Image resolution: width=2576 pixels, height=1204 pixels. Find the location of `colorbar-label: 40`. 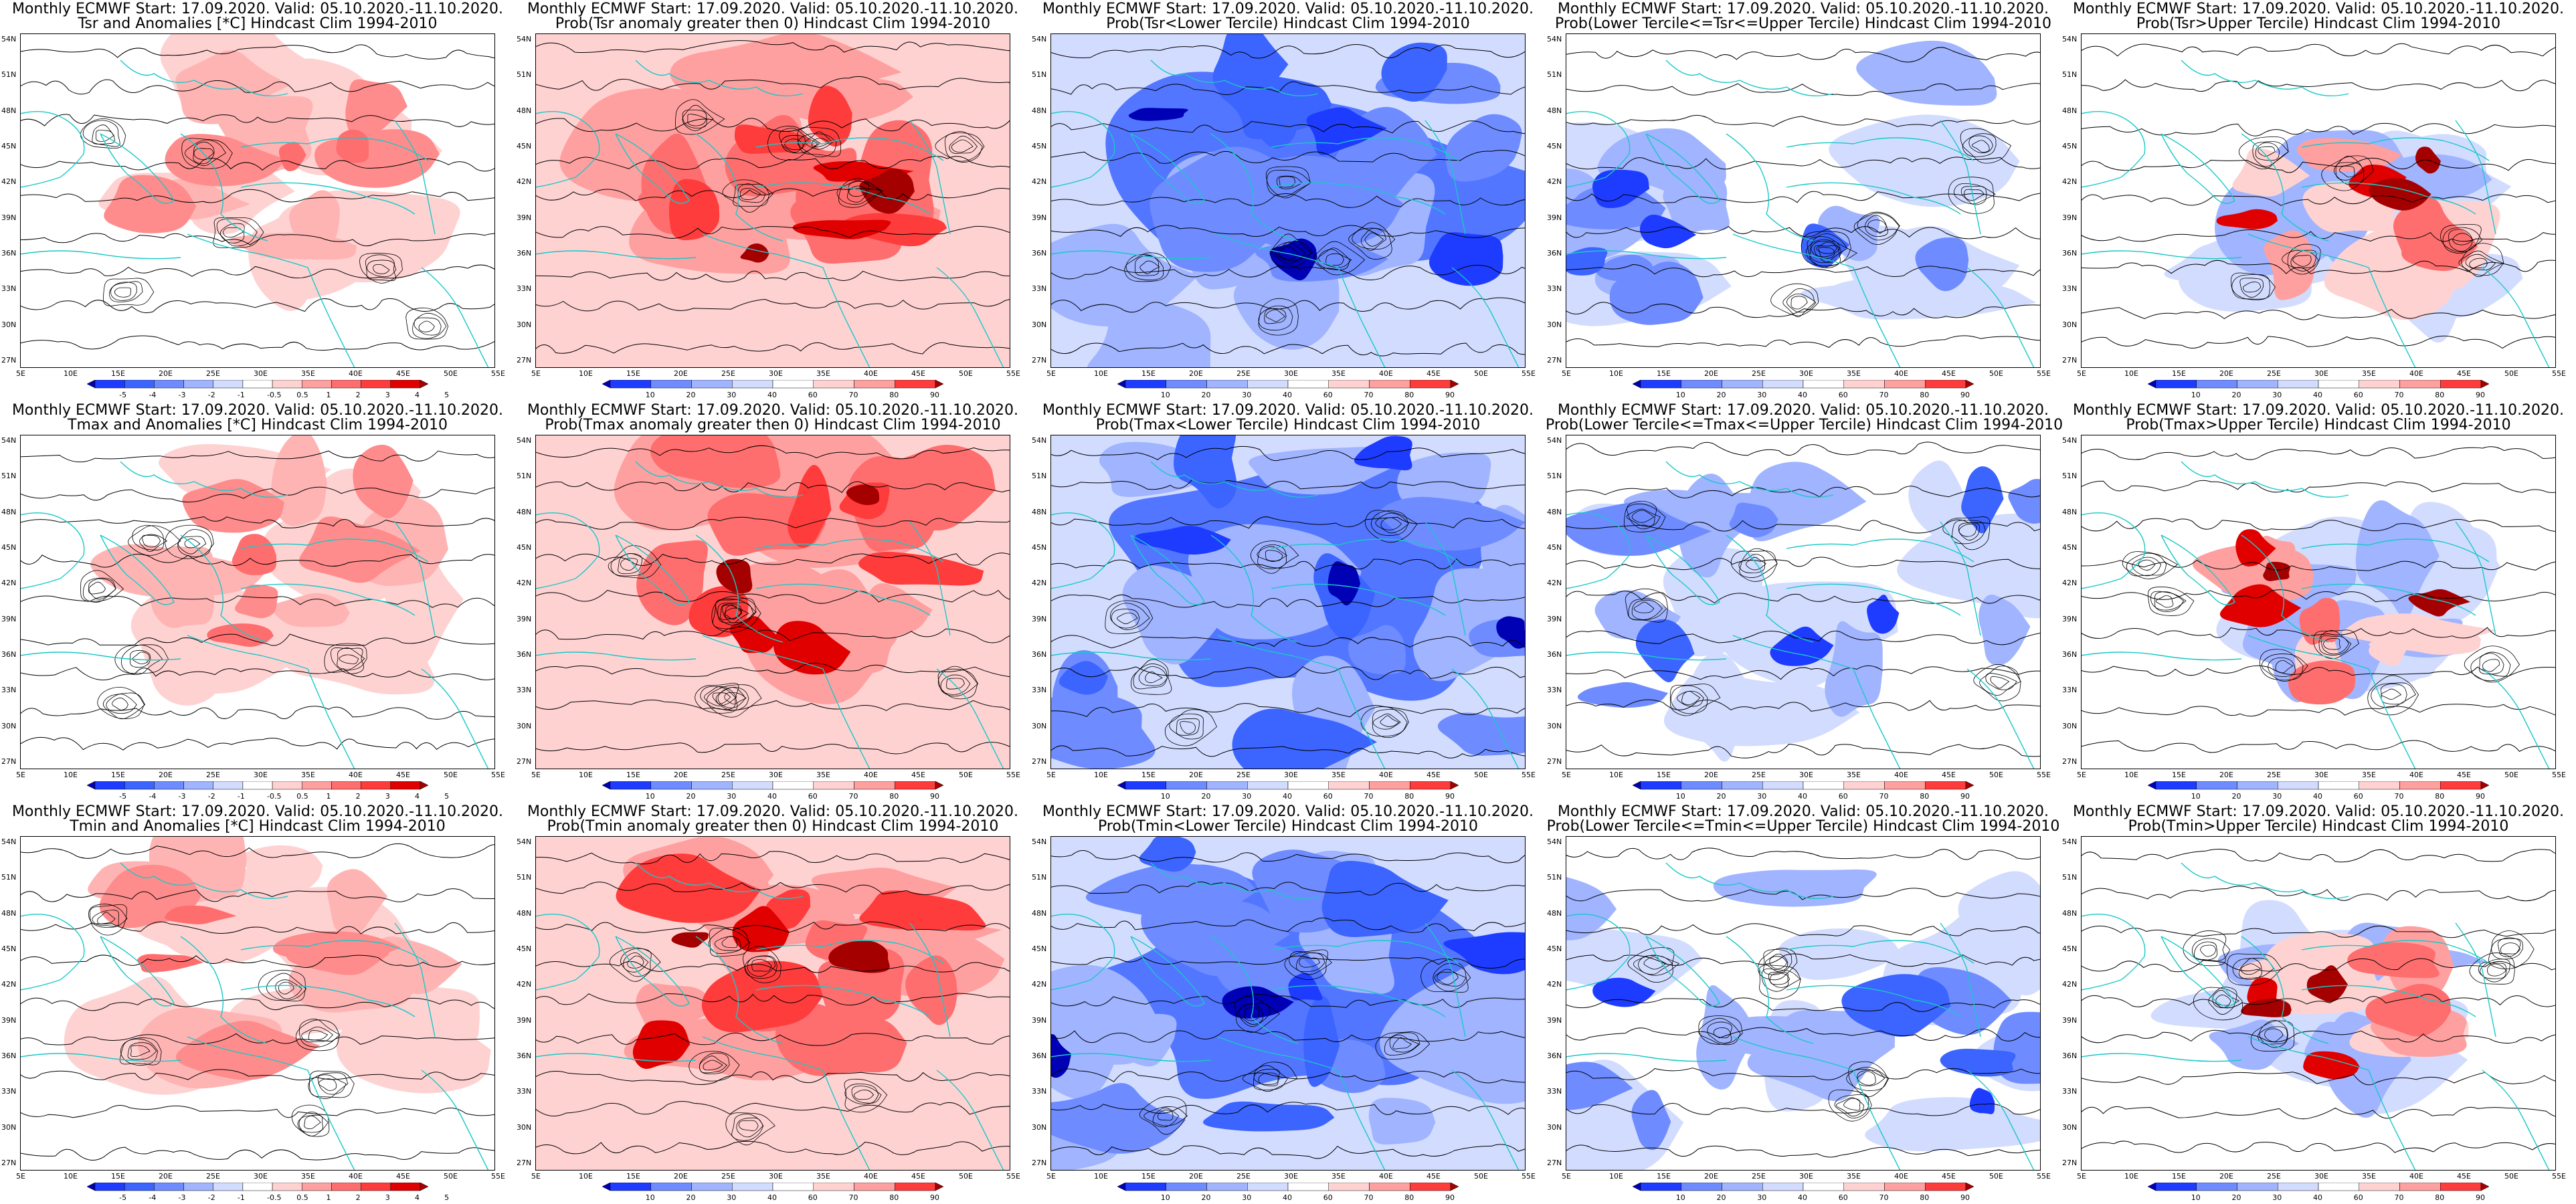

colorbar-label: 40 is located at coordinates (1803, 796).